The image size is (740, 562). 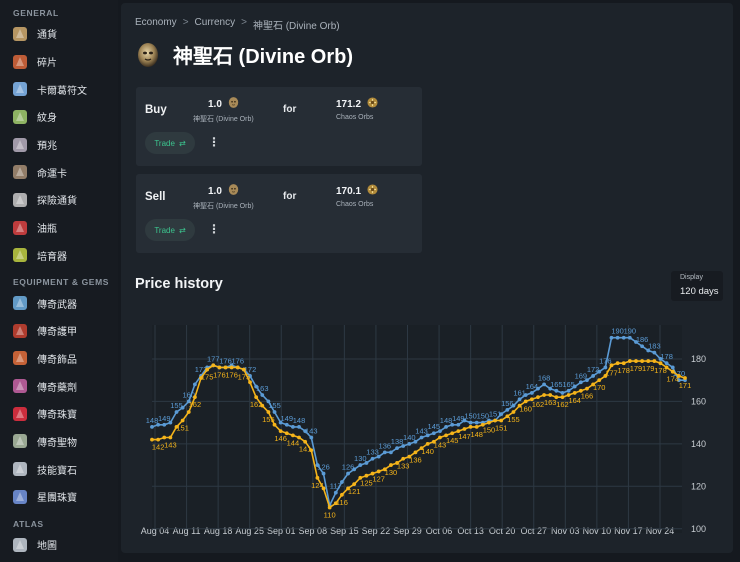 I want to click on sidebar-item-label: 傳奇護甲, so click(x=57, y=333).